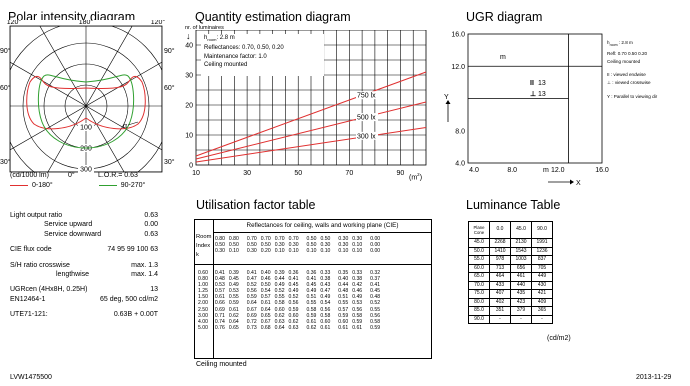  I want to click on lum-row: 50.0 1410 1543 1236, so click(510, 251).